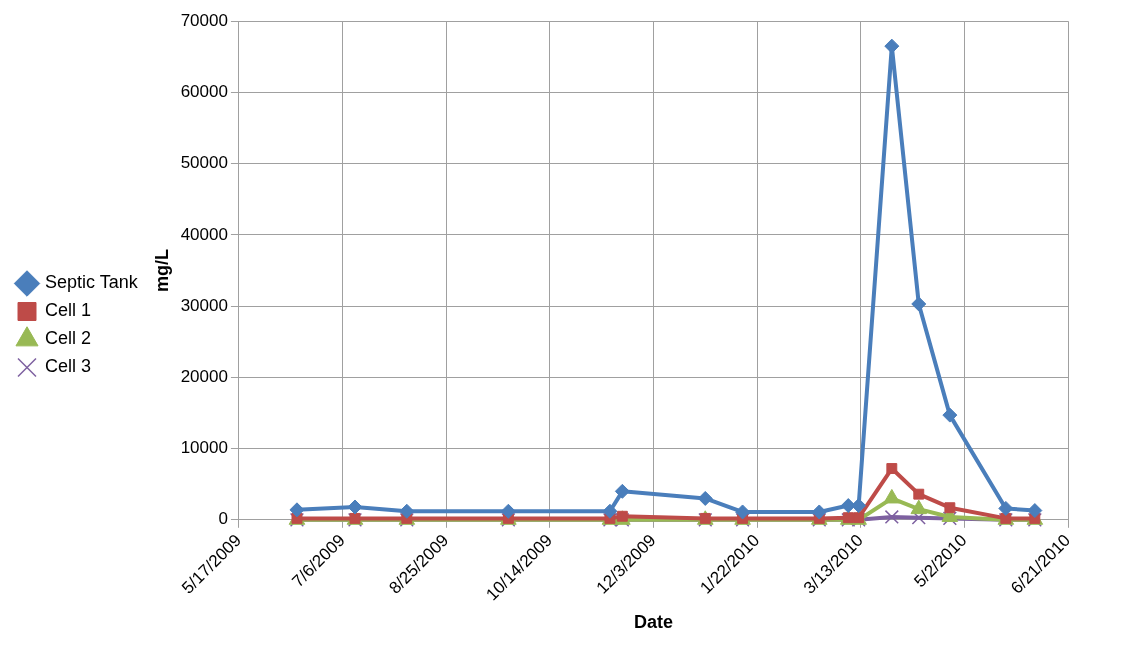  Describe the element at coordinates (204, 305) in the screenshot. I see `y-tick-label: 30000` at that location.